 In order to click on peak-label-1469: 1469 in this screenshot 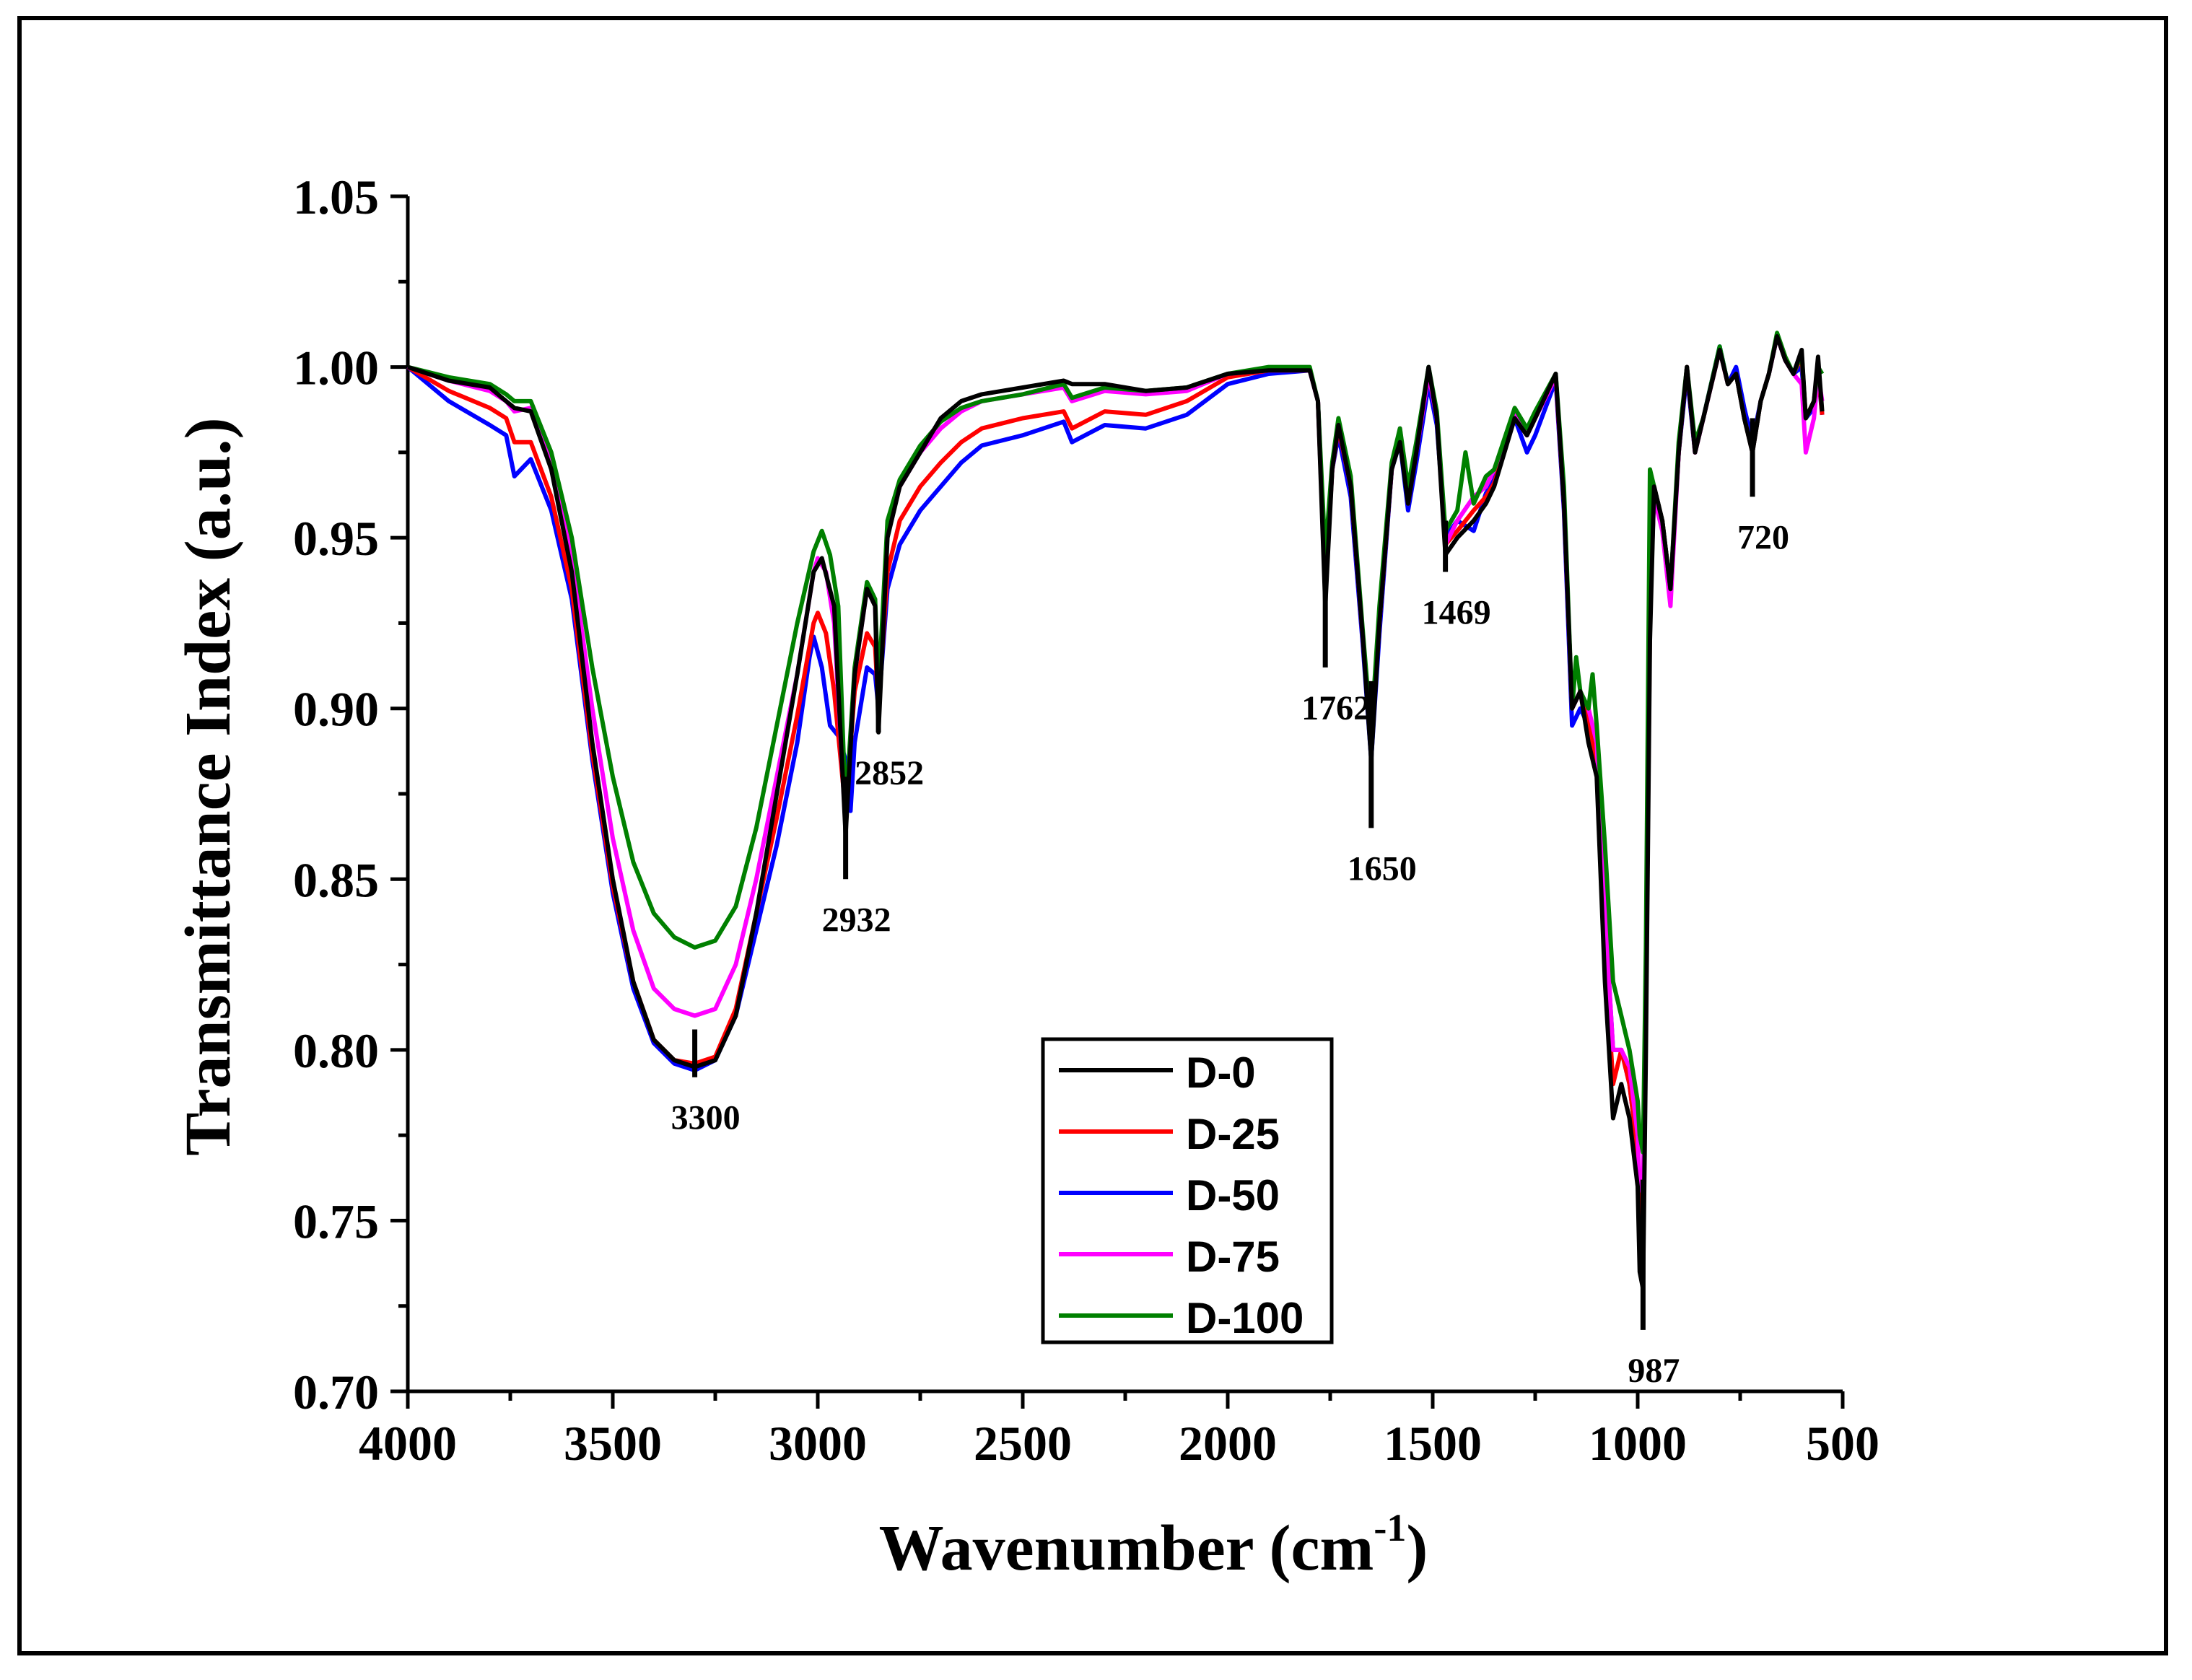, I will do `click(1456, 612)`.